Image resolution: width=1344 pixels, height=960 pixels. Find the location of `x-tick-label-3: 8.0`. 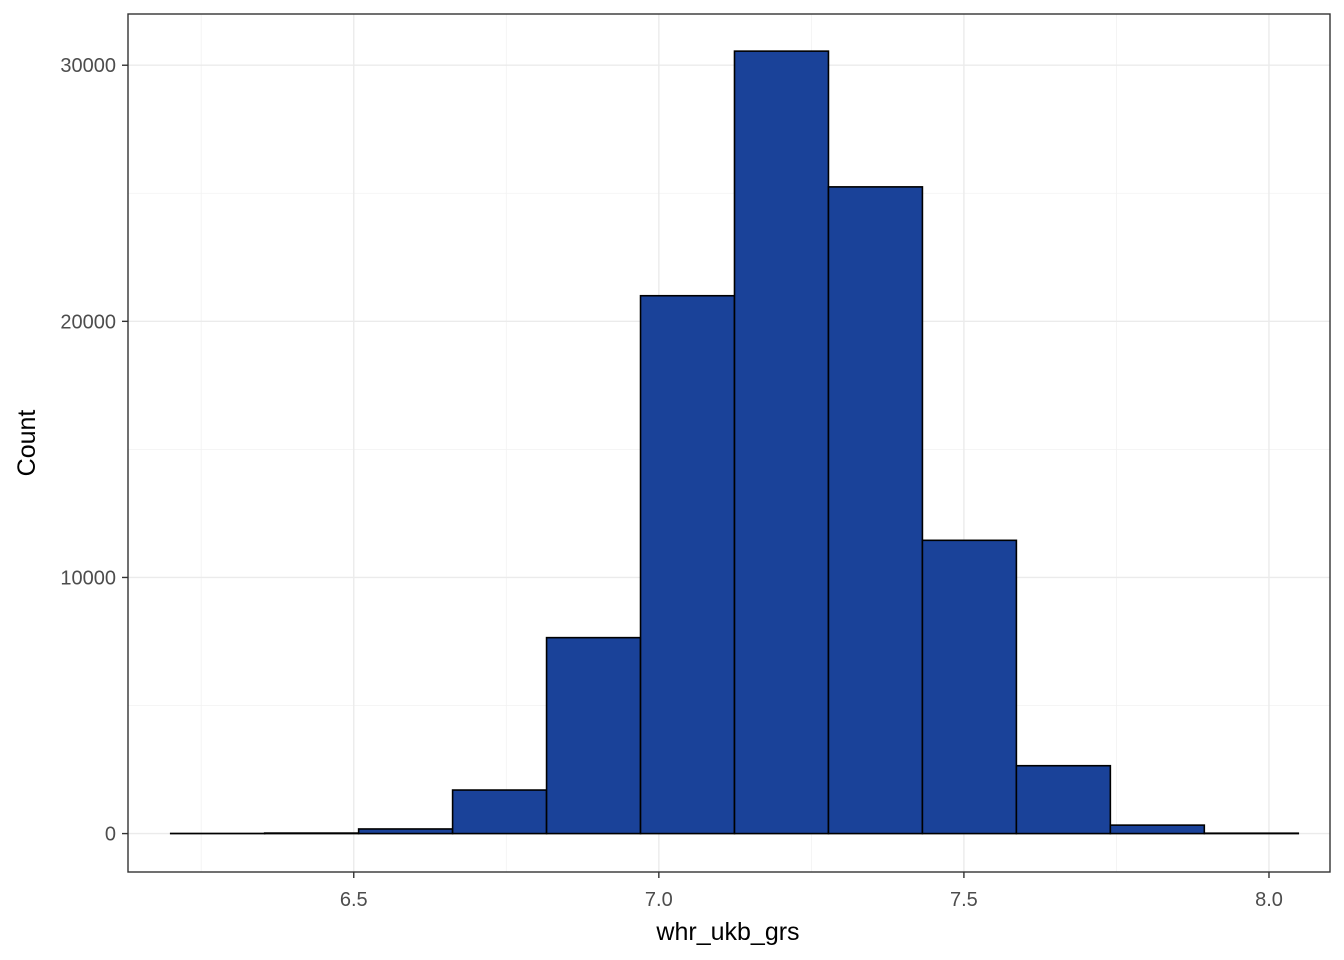

x-tick-label-3: 8.0 is located at coordinates (1269, 900).